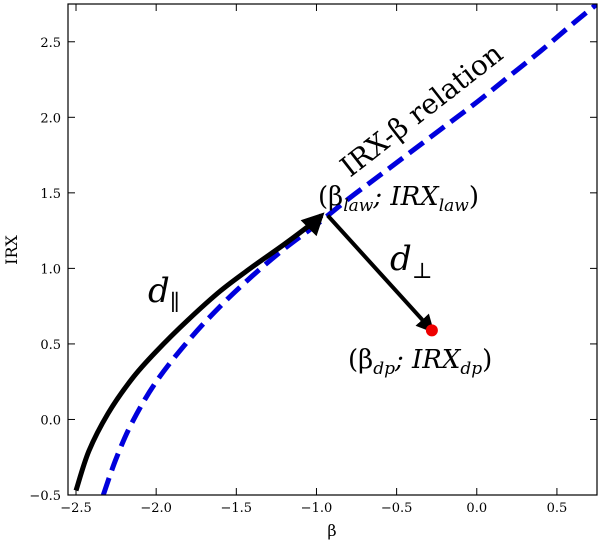 This screenshot has width=600, height=542. I want to click on x-tick-label: 0.0, so click(476, 508).